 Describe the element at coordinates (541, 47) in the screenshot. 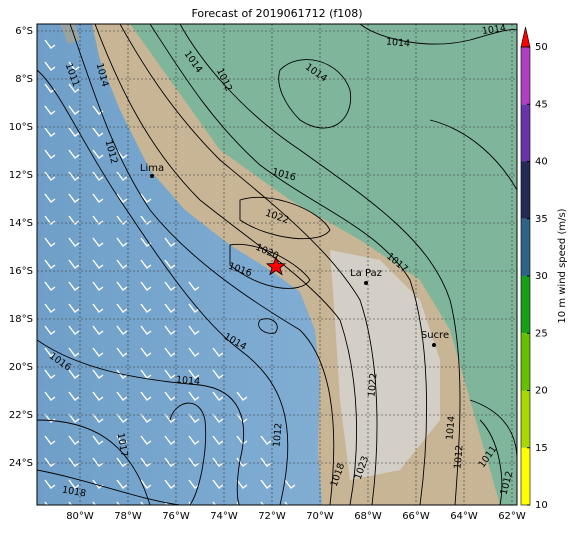

I see `colorbar-tick-label: 50` at that location.